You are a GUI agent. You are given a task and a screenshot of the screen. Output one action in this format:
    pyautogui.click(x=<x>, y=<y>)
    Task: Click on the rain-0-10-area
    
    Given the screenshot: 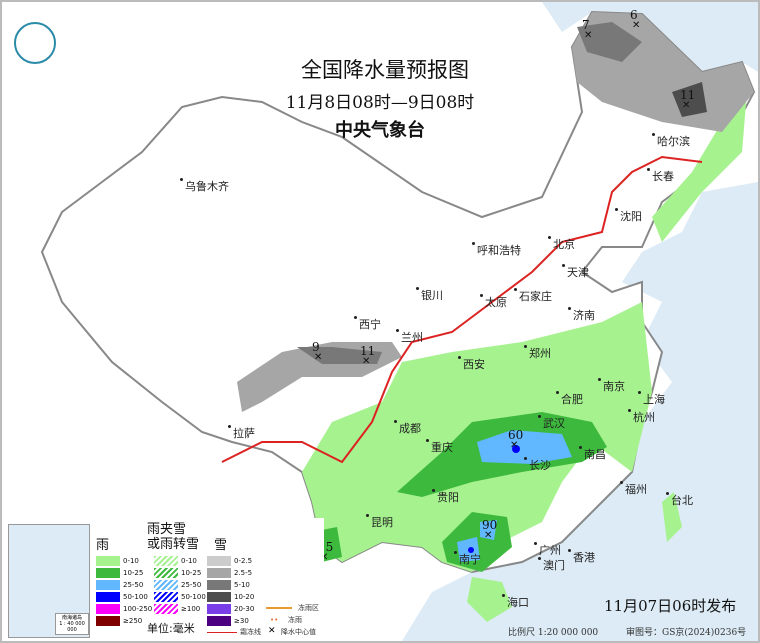 What is the action you would take?
    pyautogui.click(x=489, y=599)
    